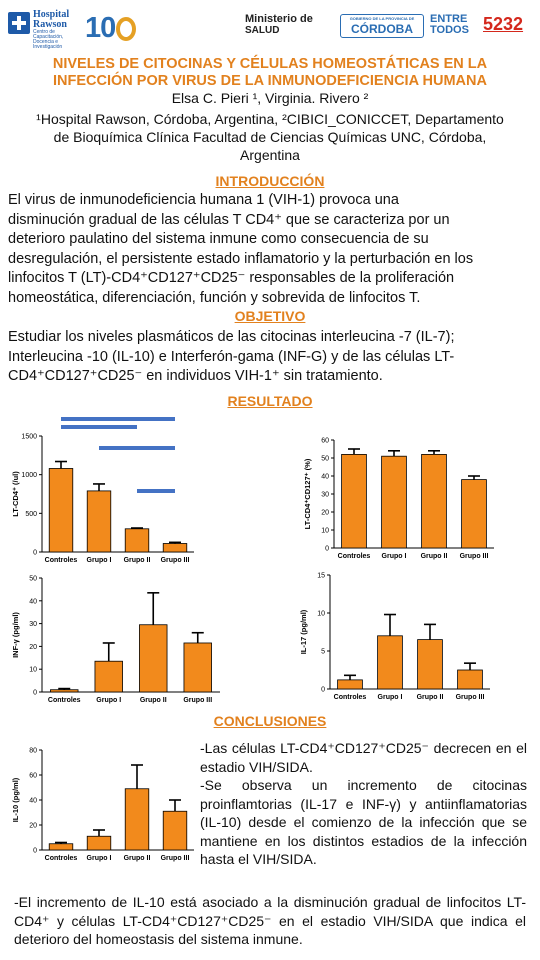 The width and height of the screenshot is (540, 960). What do you see at coordinates (51, 14) in the screenshot?
I see `rawson-name-1: Hospital` at bounding box center [51, 14].